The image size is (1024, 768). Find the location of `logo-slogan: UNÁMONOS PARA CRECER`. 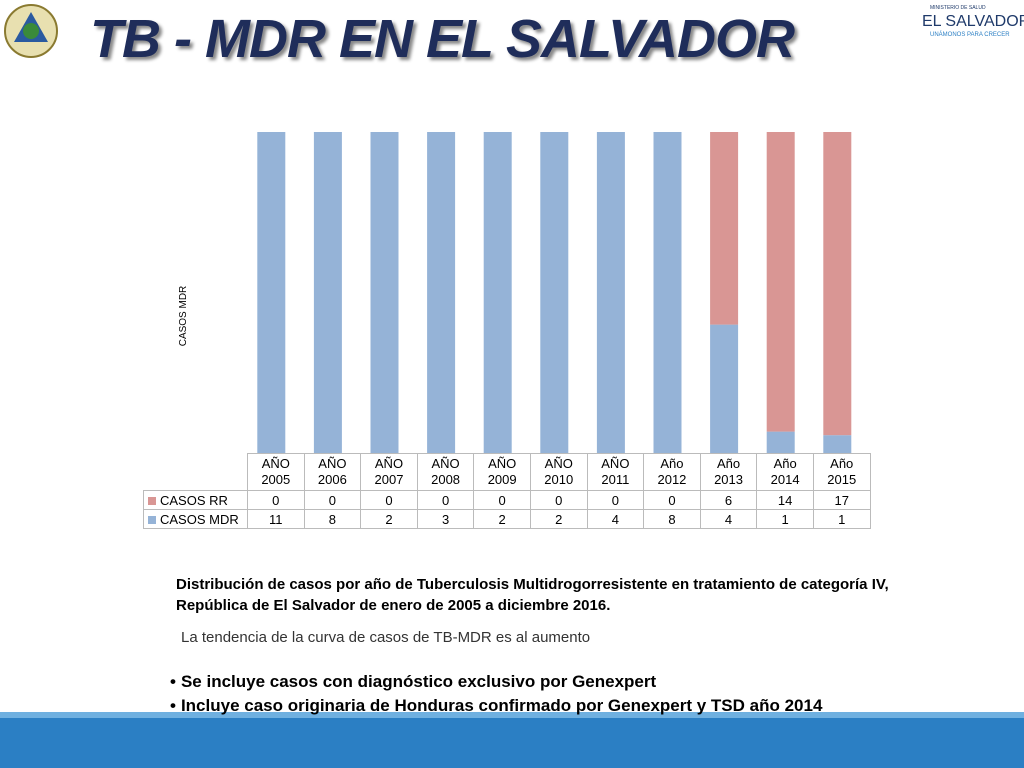

logo-slogan: UNÁMONOS PARA CRECER is located at coordinates (970, 34).